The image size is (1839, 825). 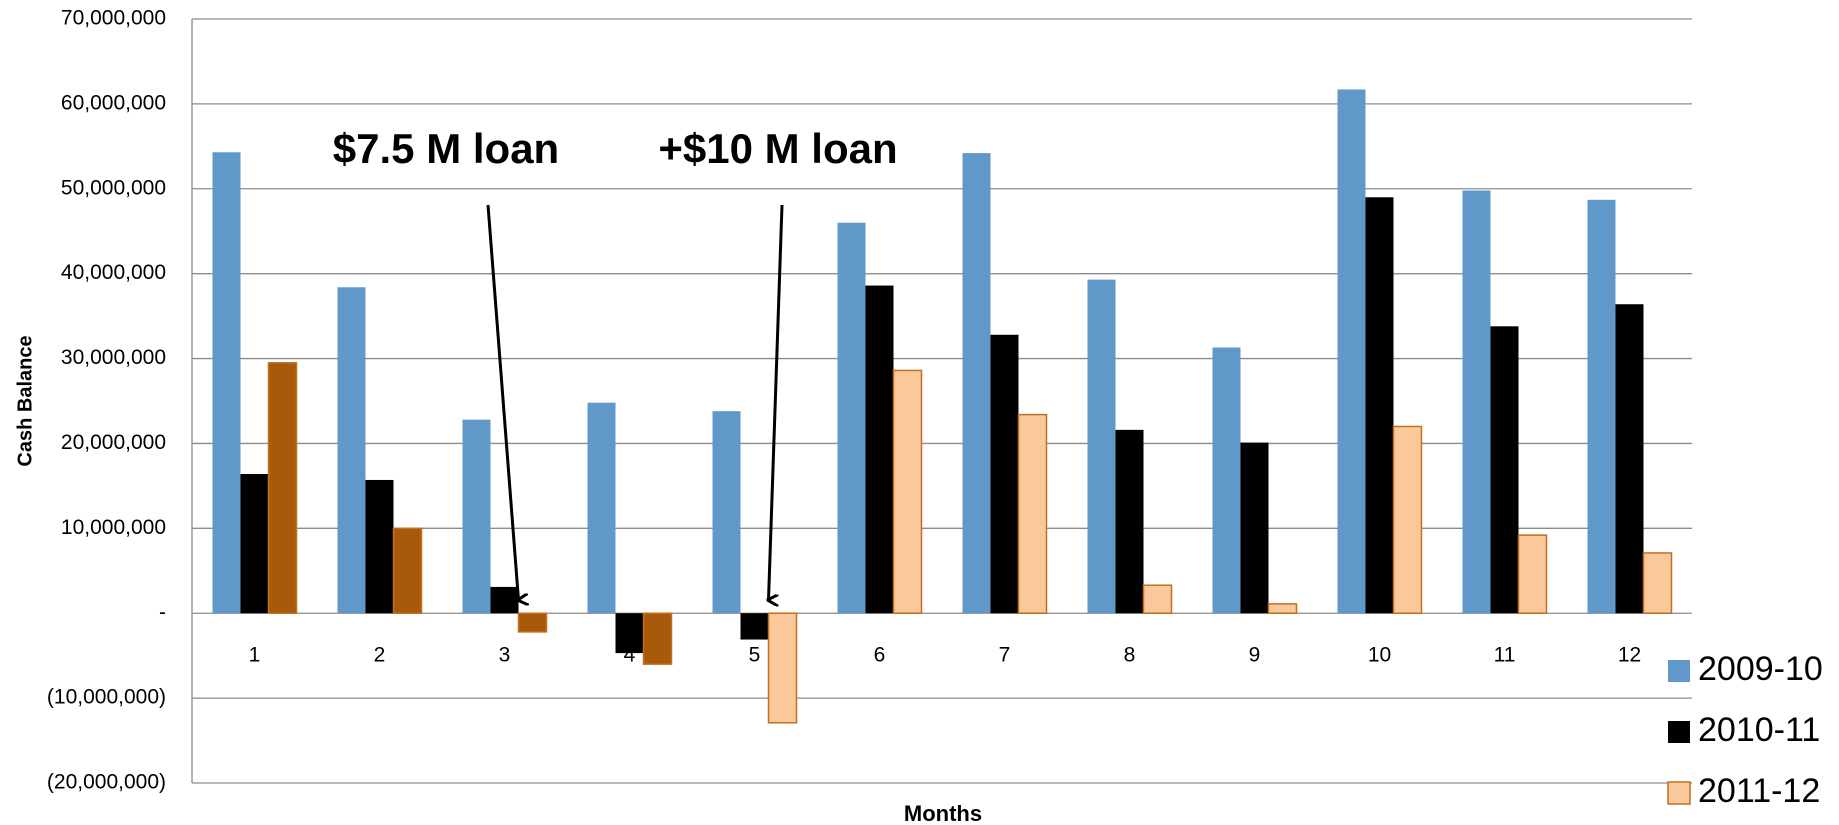 I want to click on x-tick-label: 1, so click(x=255, y=655).